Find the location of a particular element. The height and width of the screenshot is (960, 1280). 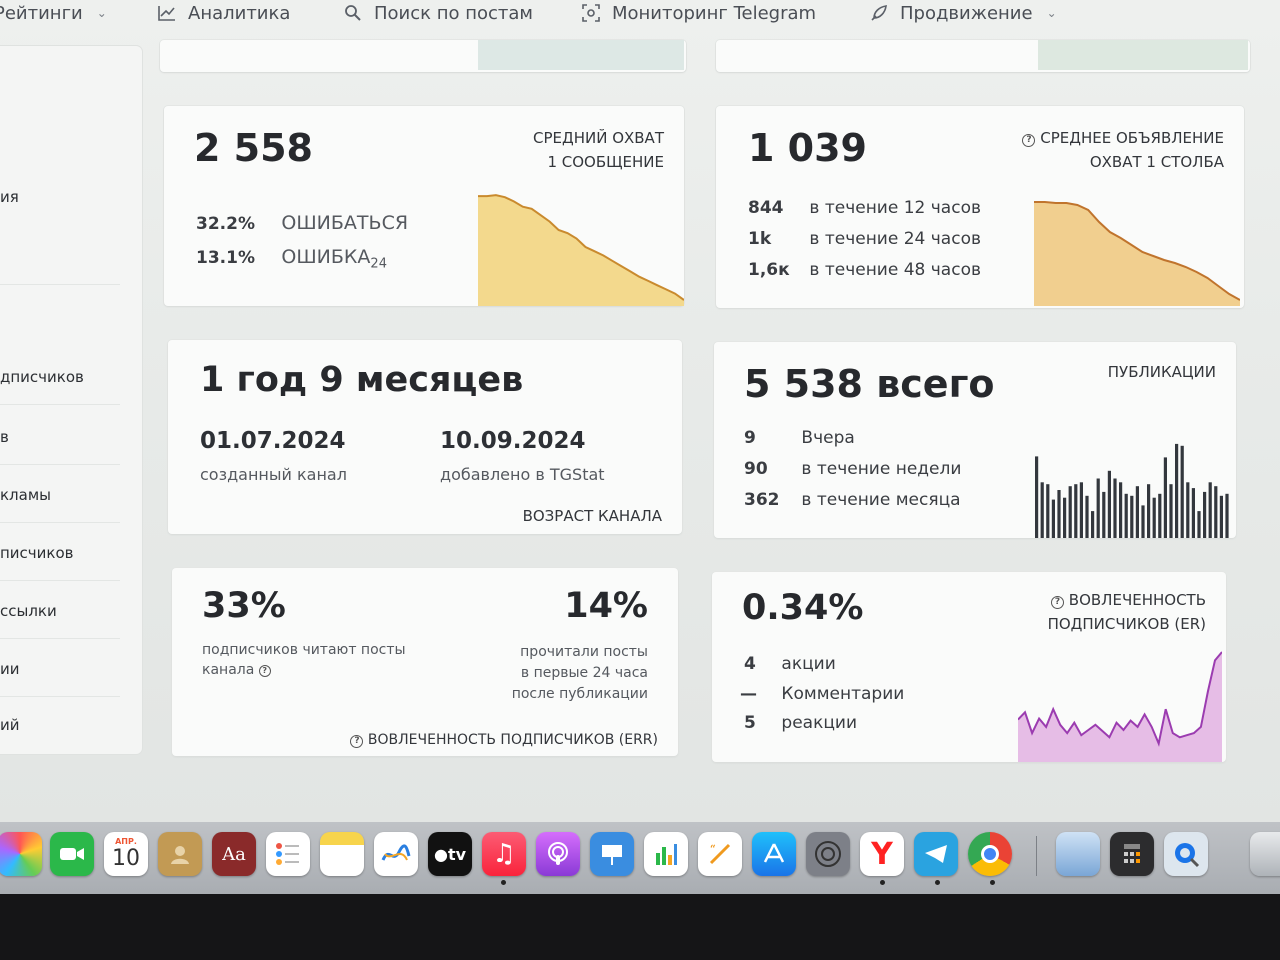

posts-title: ПУБЛИКАЦИИ is located at coordinates (1161, 372).